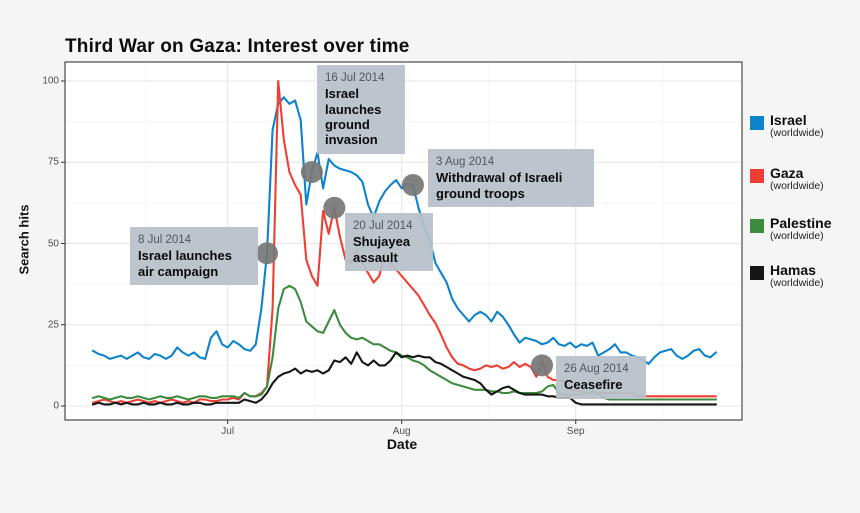 This screenshot has height=513, width=860. What do you see at coordinates (797, 282) in the screenshot?
I see `legend-sublabel-hamas: (worldwide)` at bounding box center [797, 282].